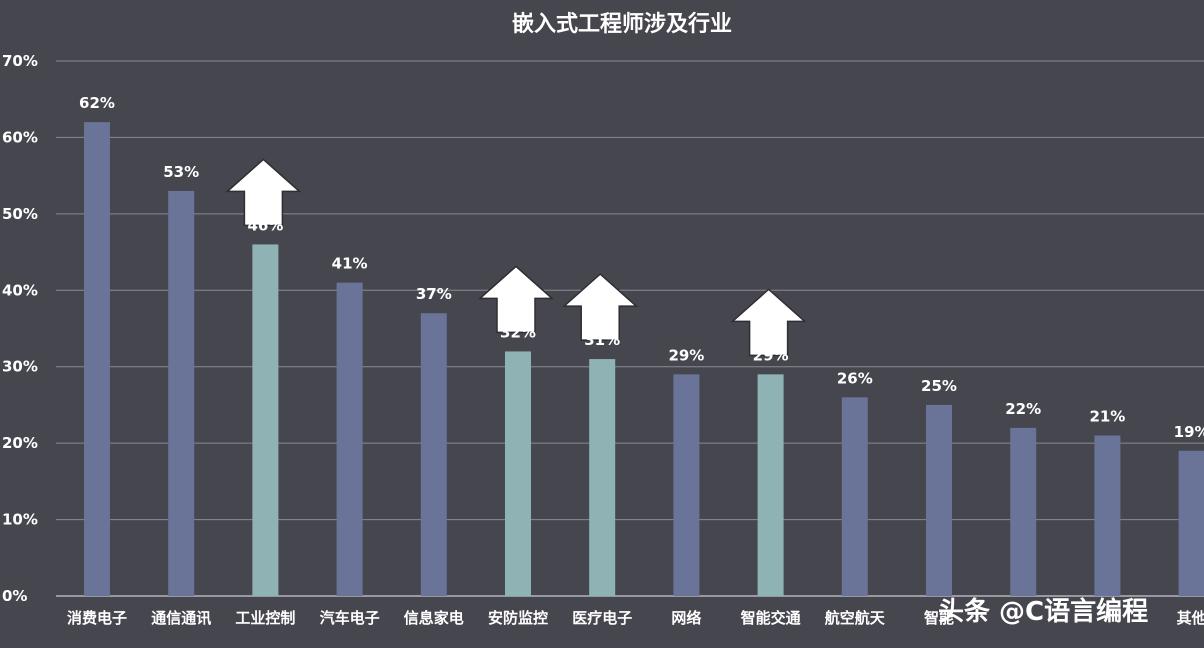 This screenshot has width=1204, height=648. Describe the element at coordinates (1043, 611) in the screenshot. I see `watermark: 头条 @C语言编程` at that location.